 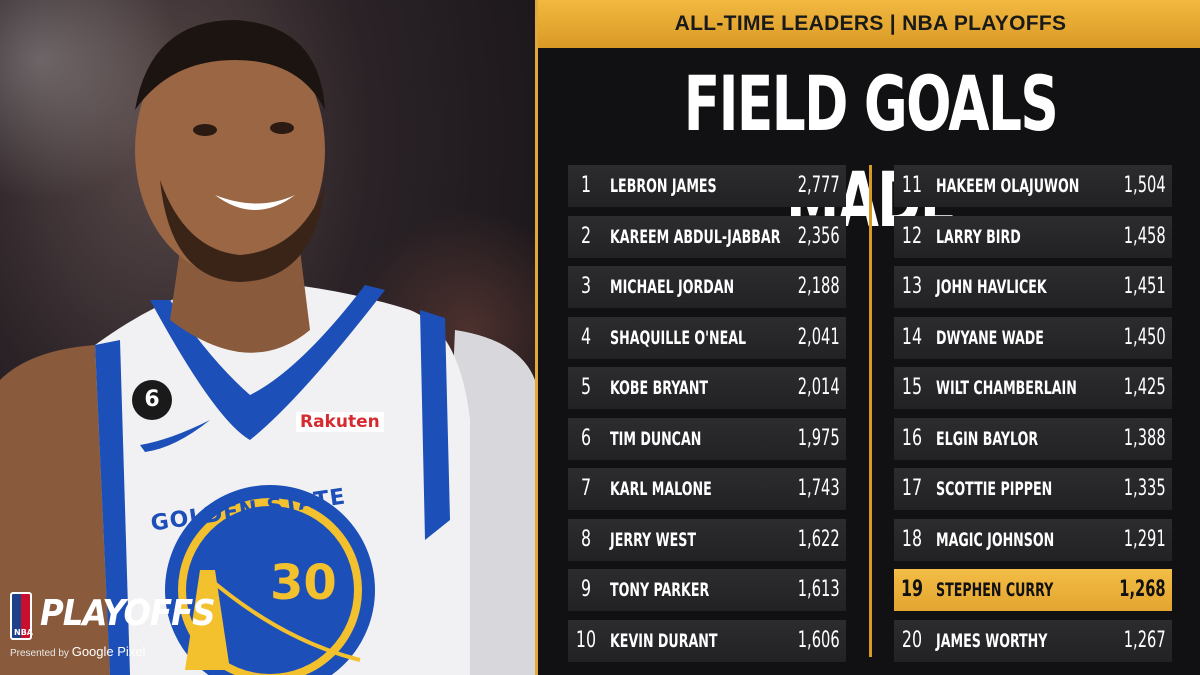 I want to click on jersey-sponsor: Rakuten, so click(x=340, y=422).